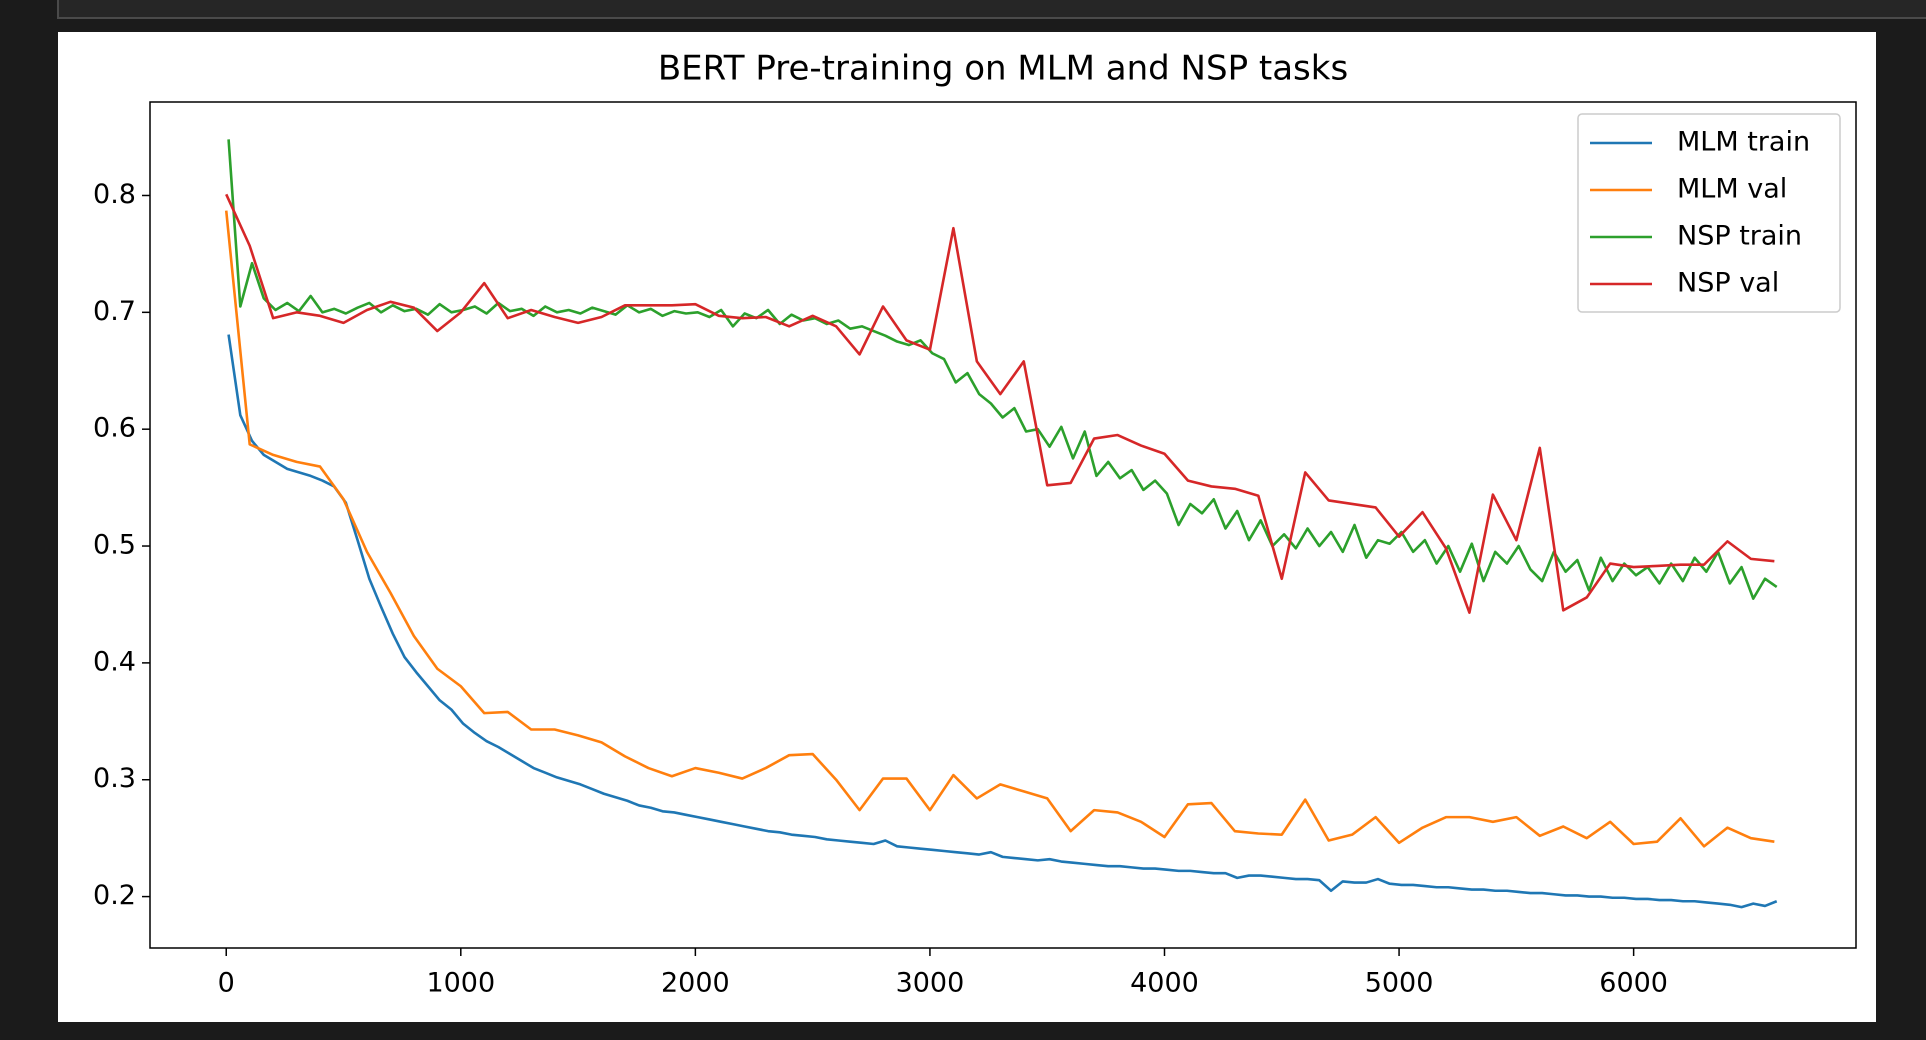  Describe the element at coordinates (226, 983) in the screenshot. I see `x-tick-label: 0` at that location.